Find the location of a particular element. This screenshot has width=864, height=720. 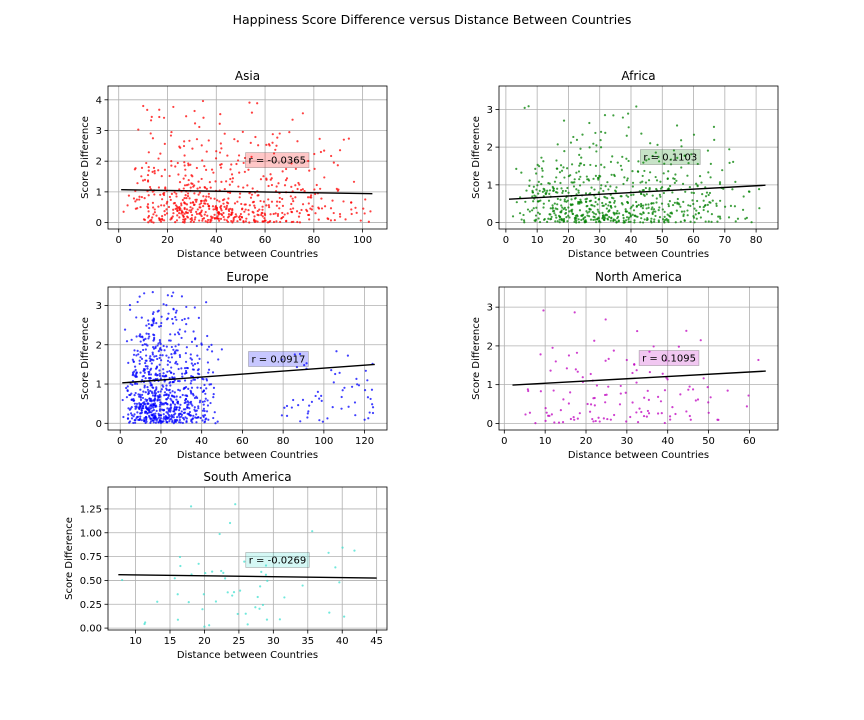

svg-text: r = -0.0365 is located at coordinates (277, 161).